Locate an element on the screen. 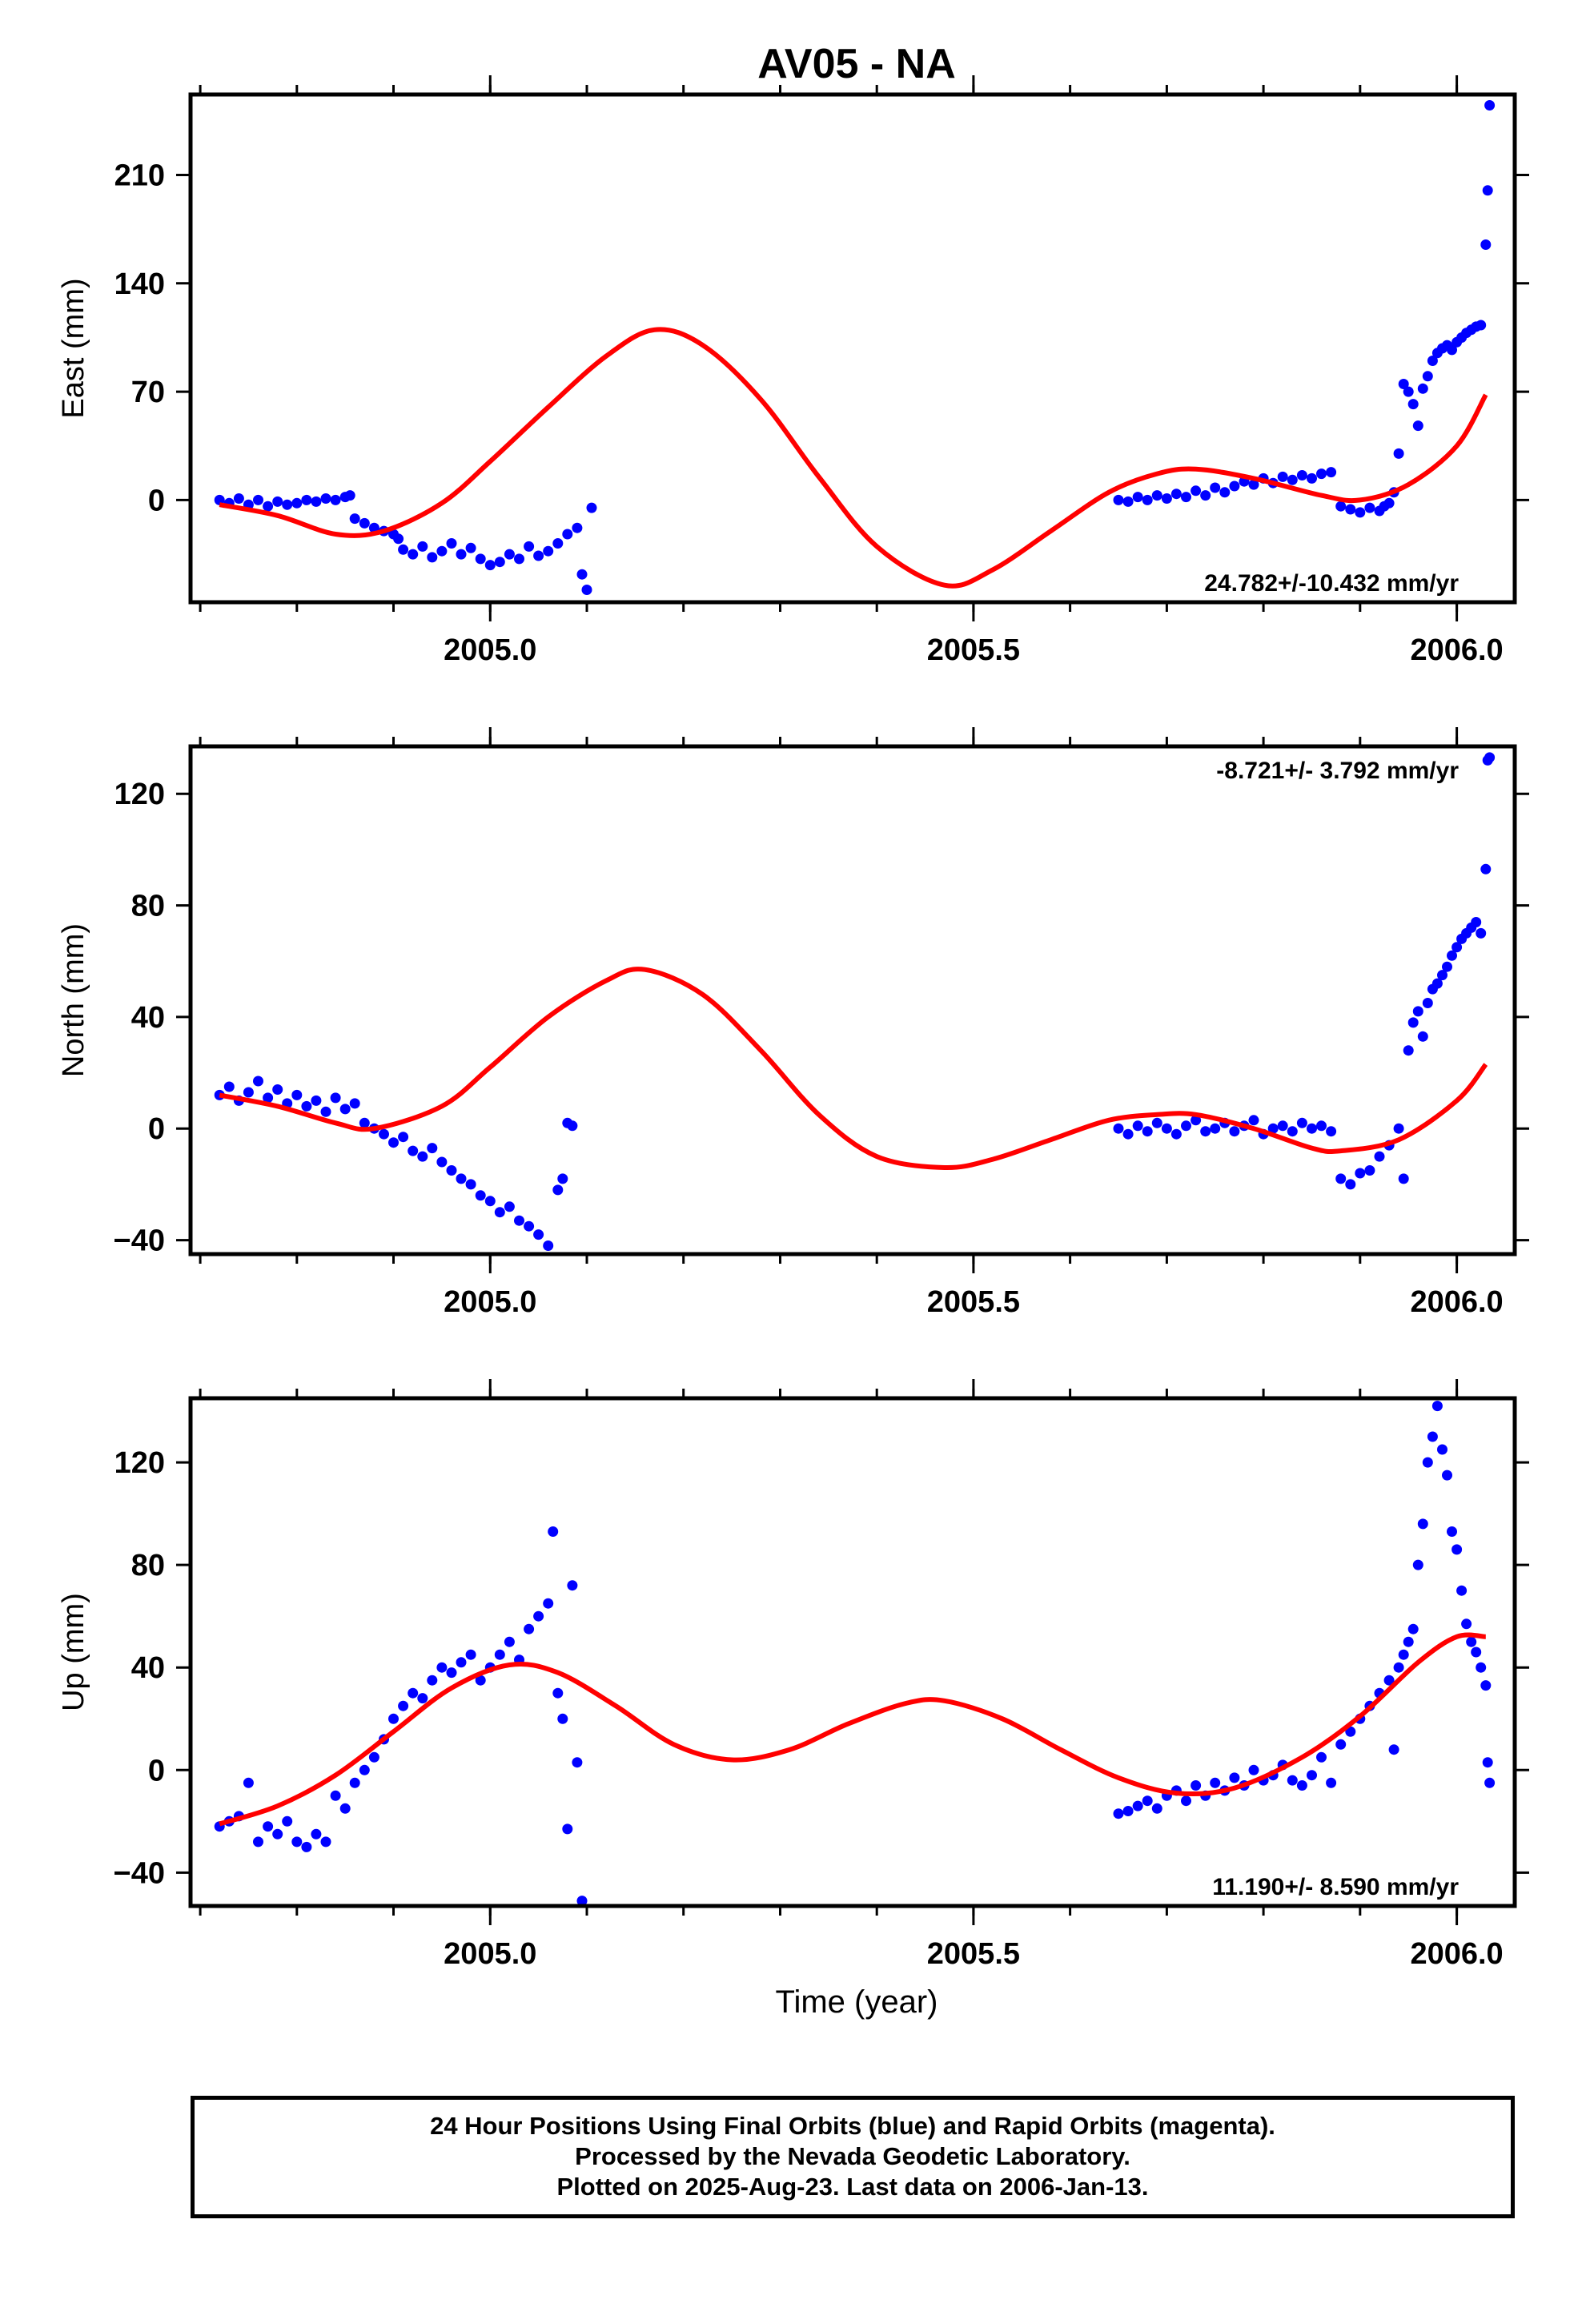 This screenshot has height=2324, width=1582. x-tick-label: 2005.0 is located at coordinates (490, 1954).